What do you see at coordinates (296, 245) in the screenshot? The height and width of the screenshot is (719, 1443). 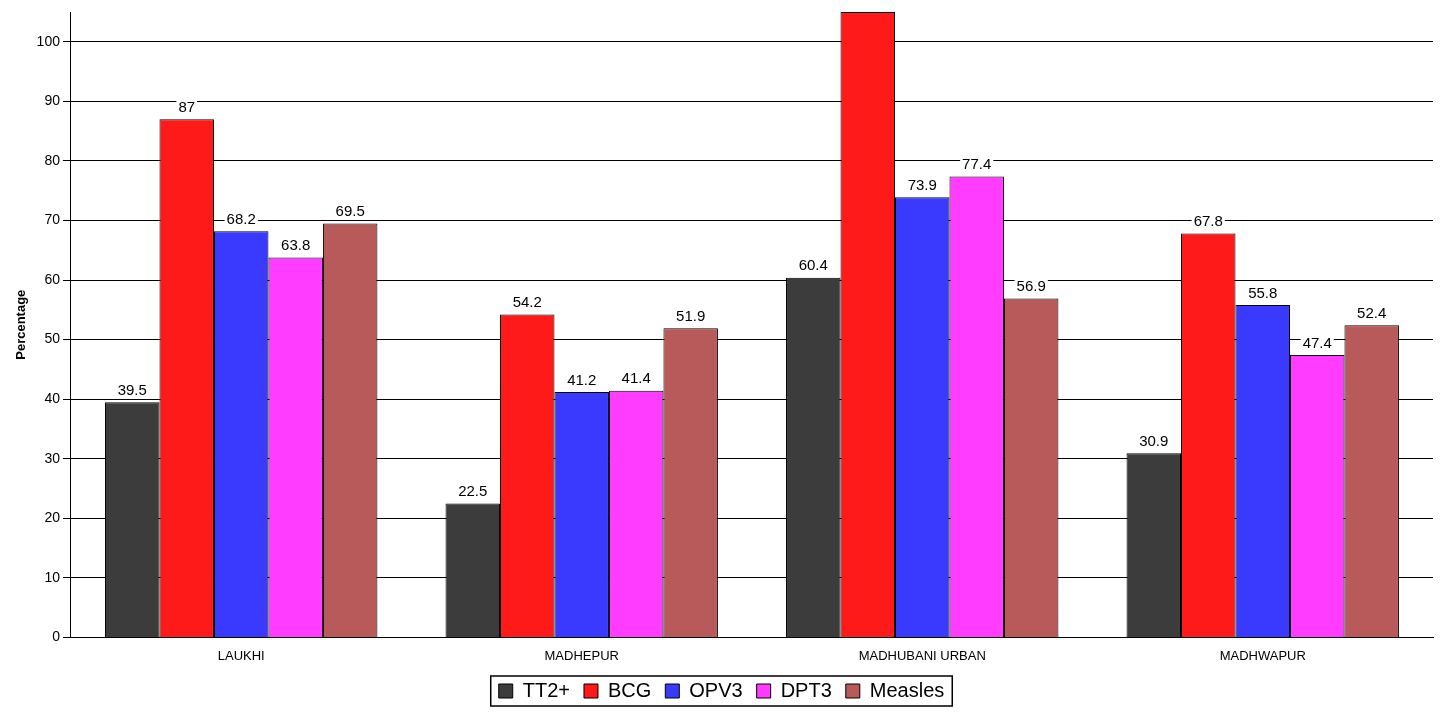 I see `data-label: 63.8` at bounding box center [296, 245].